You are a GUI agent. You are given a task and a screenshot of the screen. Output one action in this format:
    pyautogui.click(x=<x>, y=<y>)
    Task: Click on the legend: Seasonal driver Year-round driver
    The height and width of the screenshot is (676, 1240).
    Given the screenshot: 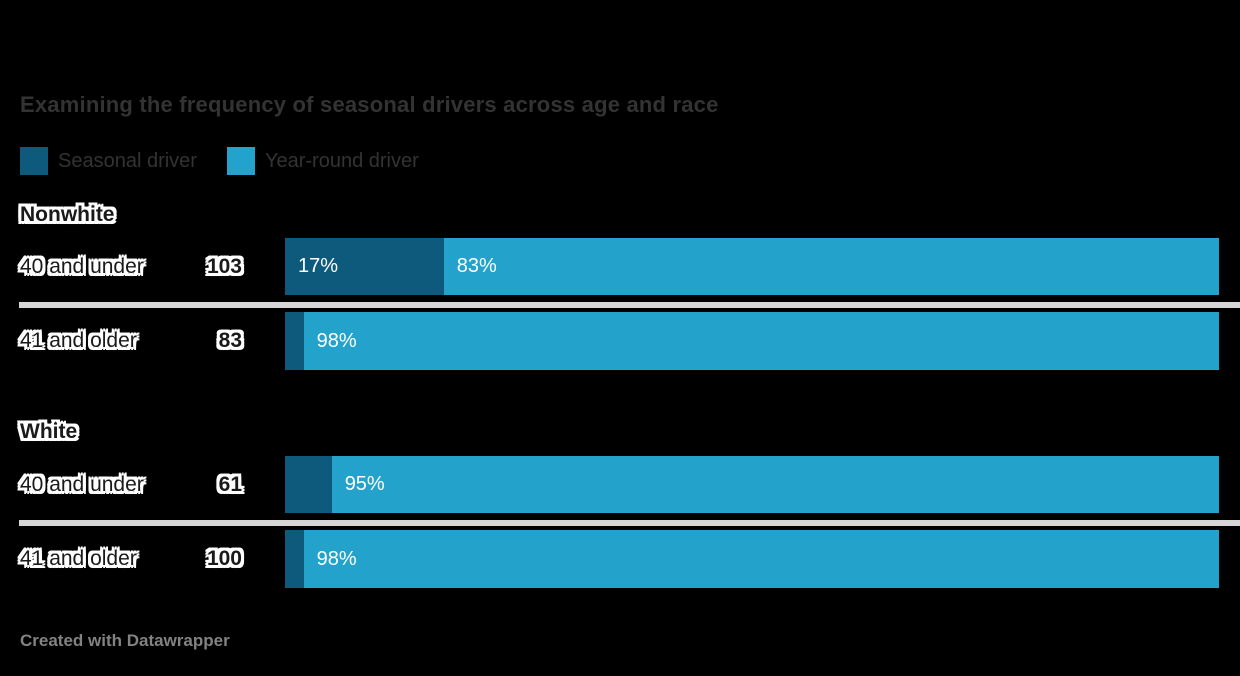 What is the action you would take?
    pyautogui.click(x=219, y=161)
    